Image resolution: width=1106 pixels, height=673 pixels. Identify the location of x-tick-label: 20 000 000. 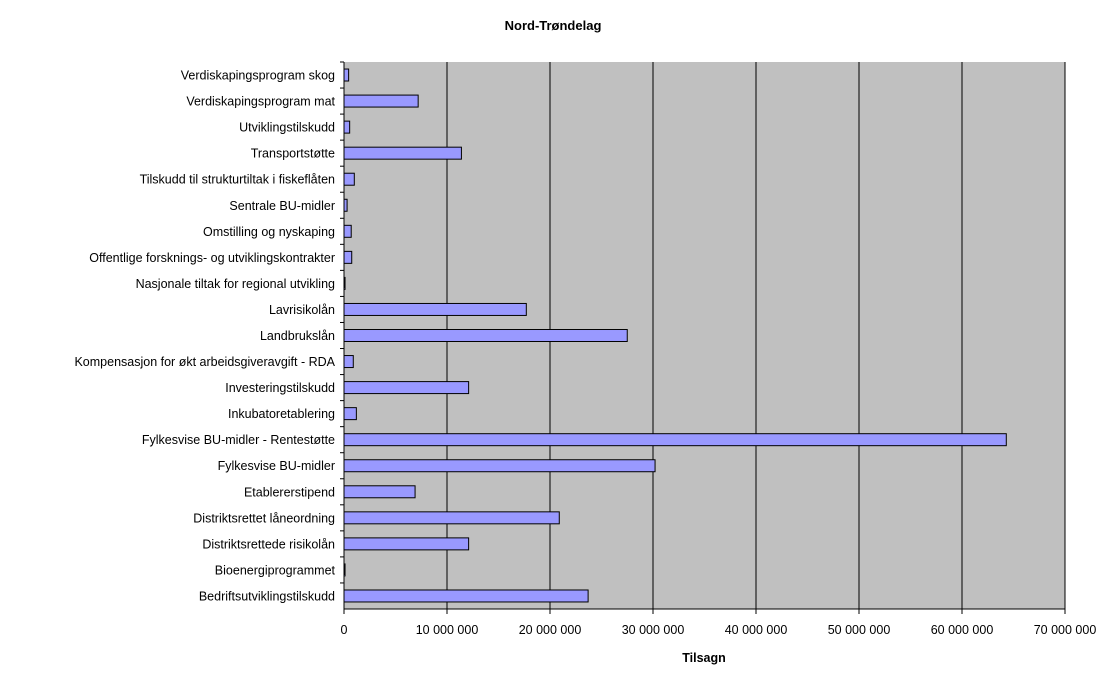
(550, 630).